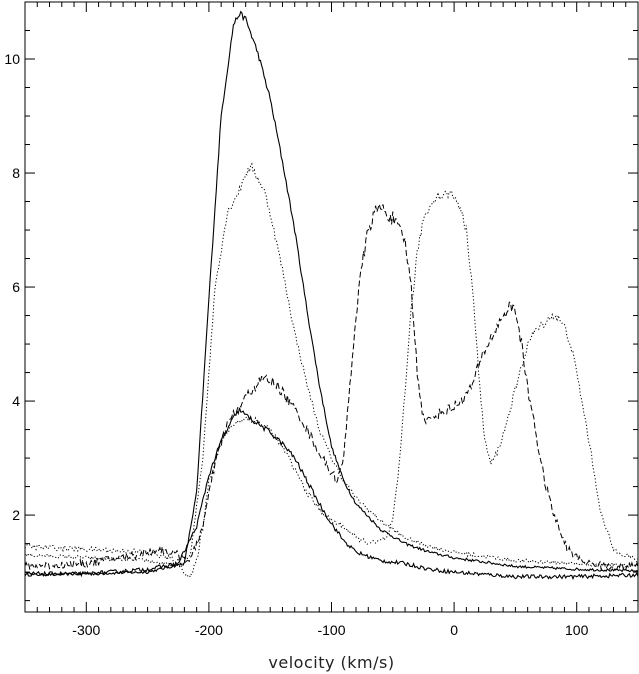 This screenshot has height=674, width=639. Describe the element at coordinates (209, 630) in the screenshot. I see `x-tick-label: -200` at that location.